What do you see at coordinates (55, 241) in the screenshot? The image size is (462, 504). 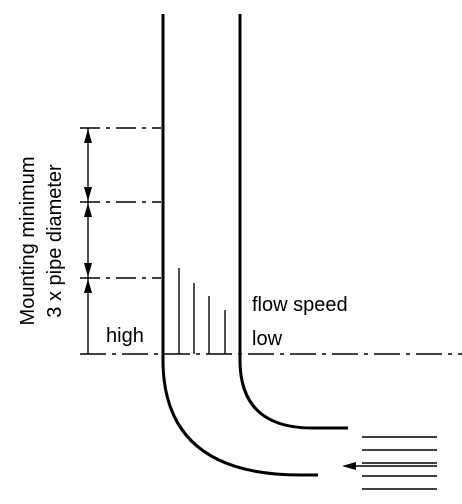 I see `mounting-label-line2: 3 x pipe diameter` at bounding box center [55, 241].